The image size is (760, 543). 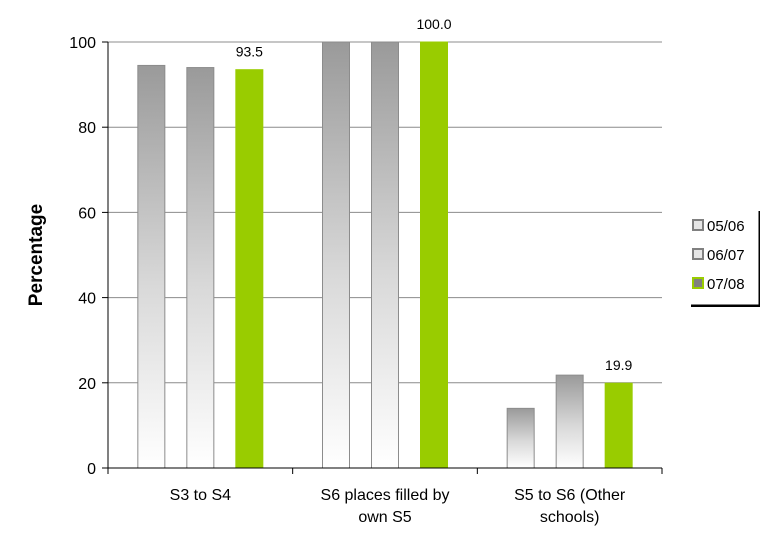 I want to click on x-tick-label: schools), so click(x=570, y=517).